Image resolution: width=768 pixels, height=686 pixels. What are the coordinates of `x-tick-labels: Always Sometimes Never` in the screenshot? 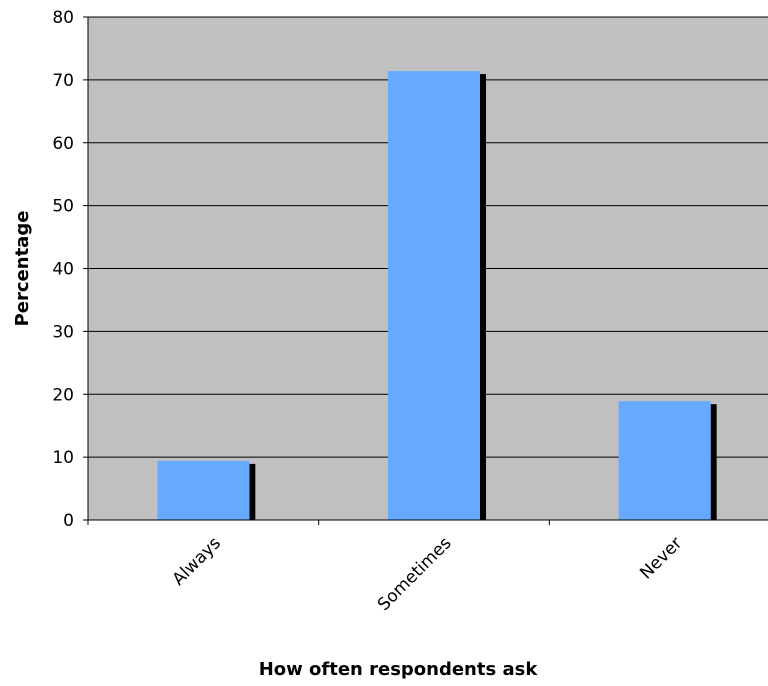 It's located at (428, 574).